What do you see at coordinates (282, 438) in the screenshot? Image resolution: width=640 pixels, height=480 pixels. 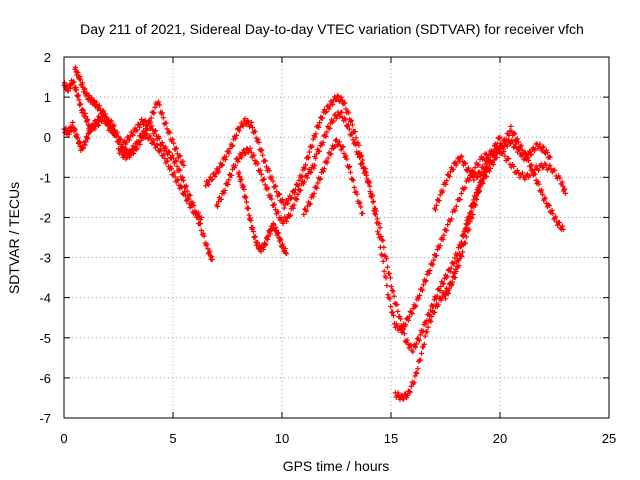 I see `x-tick-label: 10` at bounding box center [282, 438].